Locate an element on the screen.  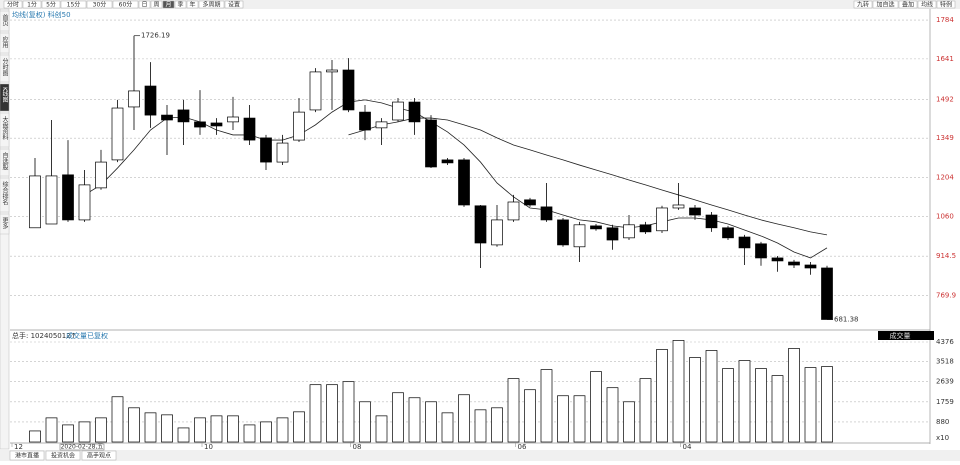
ma-line is located at coordinates (588, 176).